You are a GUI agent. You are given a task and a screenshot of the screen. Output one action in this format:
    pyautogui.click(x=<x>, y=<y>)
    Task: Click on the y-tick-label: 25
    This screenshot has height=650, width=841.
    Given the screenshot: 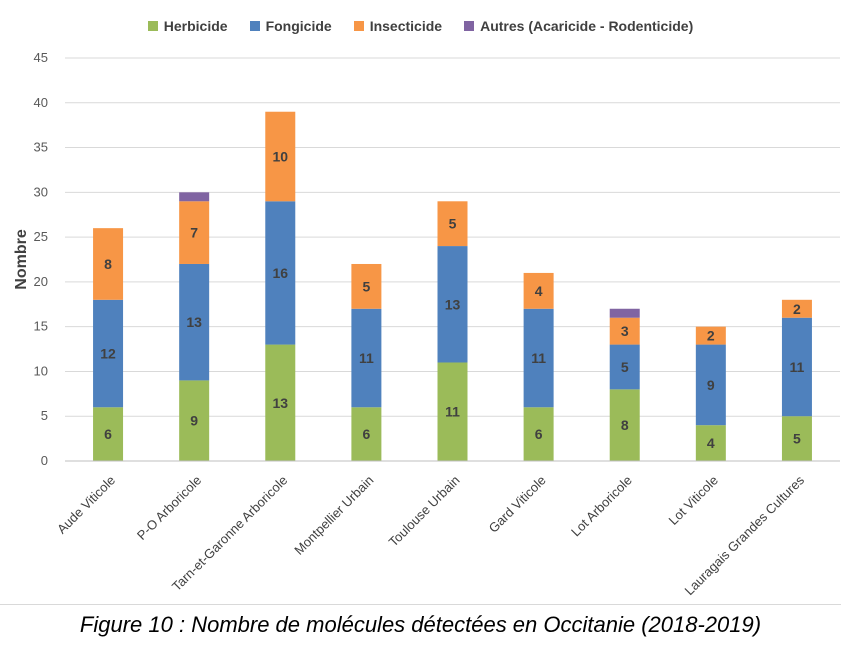 What is the action you would take?
    pyautogui.click(x=41, y=236)
    